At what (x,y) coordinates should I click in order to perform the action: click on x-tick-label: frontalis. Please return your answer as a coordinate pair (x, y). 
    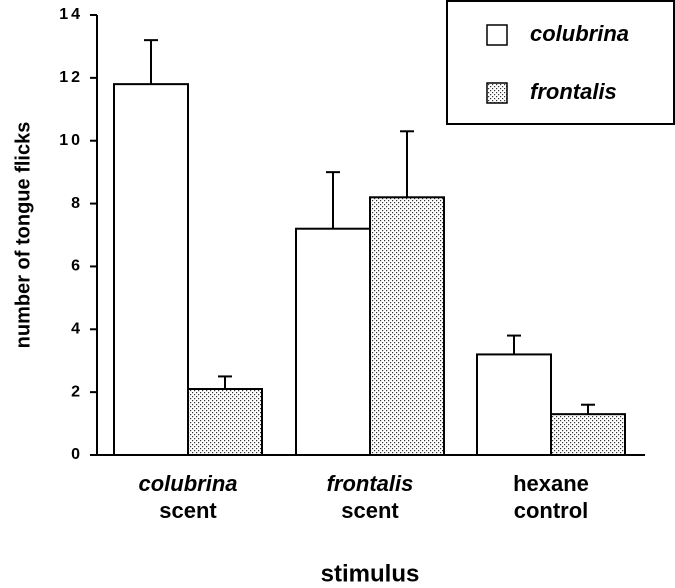
    Looking at the image, I should click on (370, 483).